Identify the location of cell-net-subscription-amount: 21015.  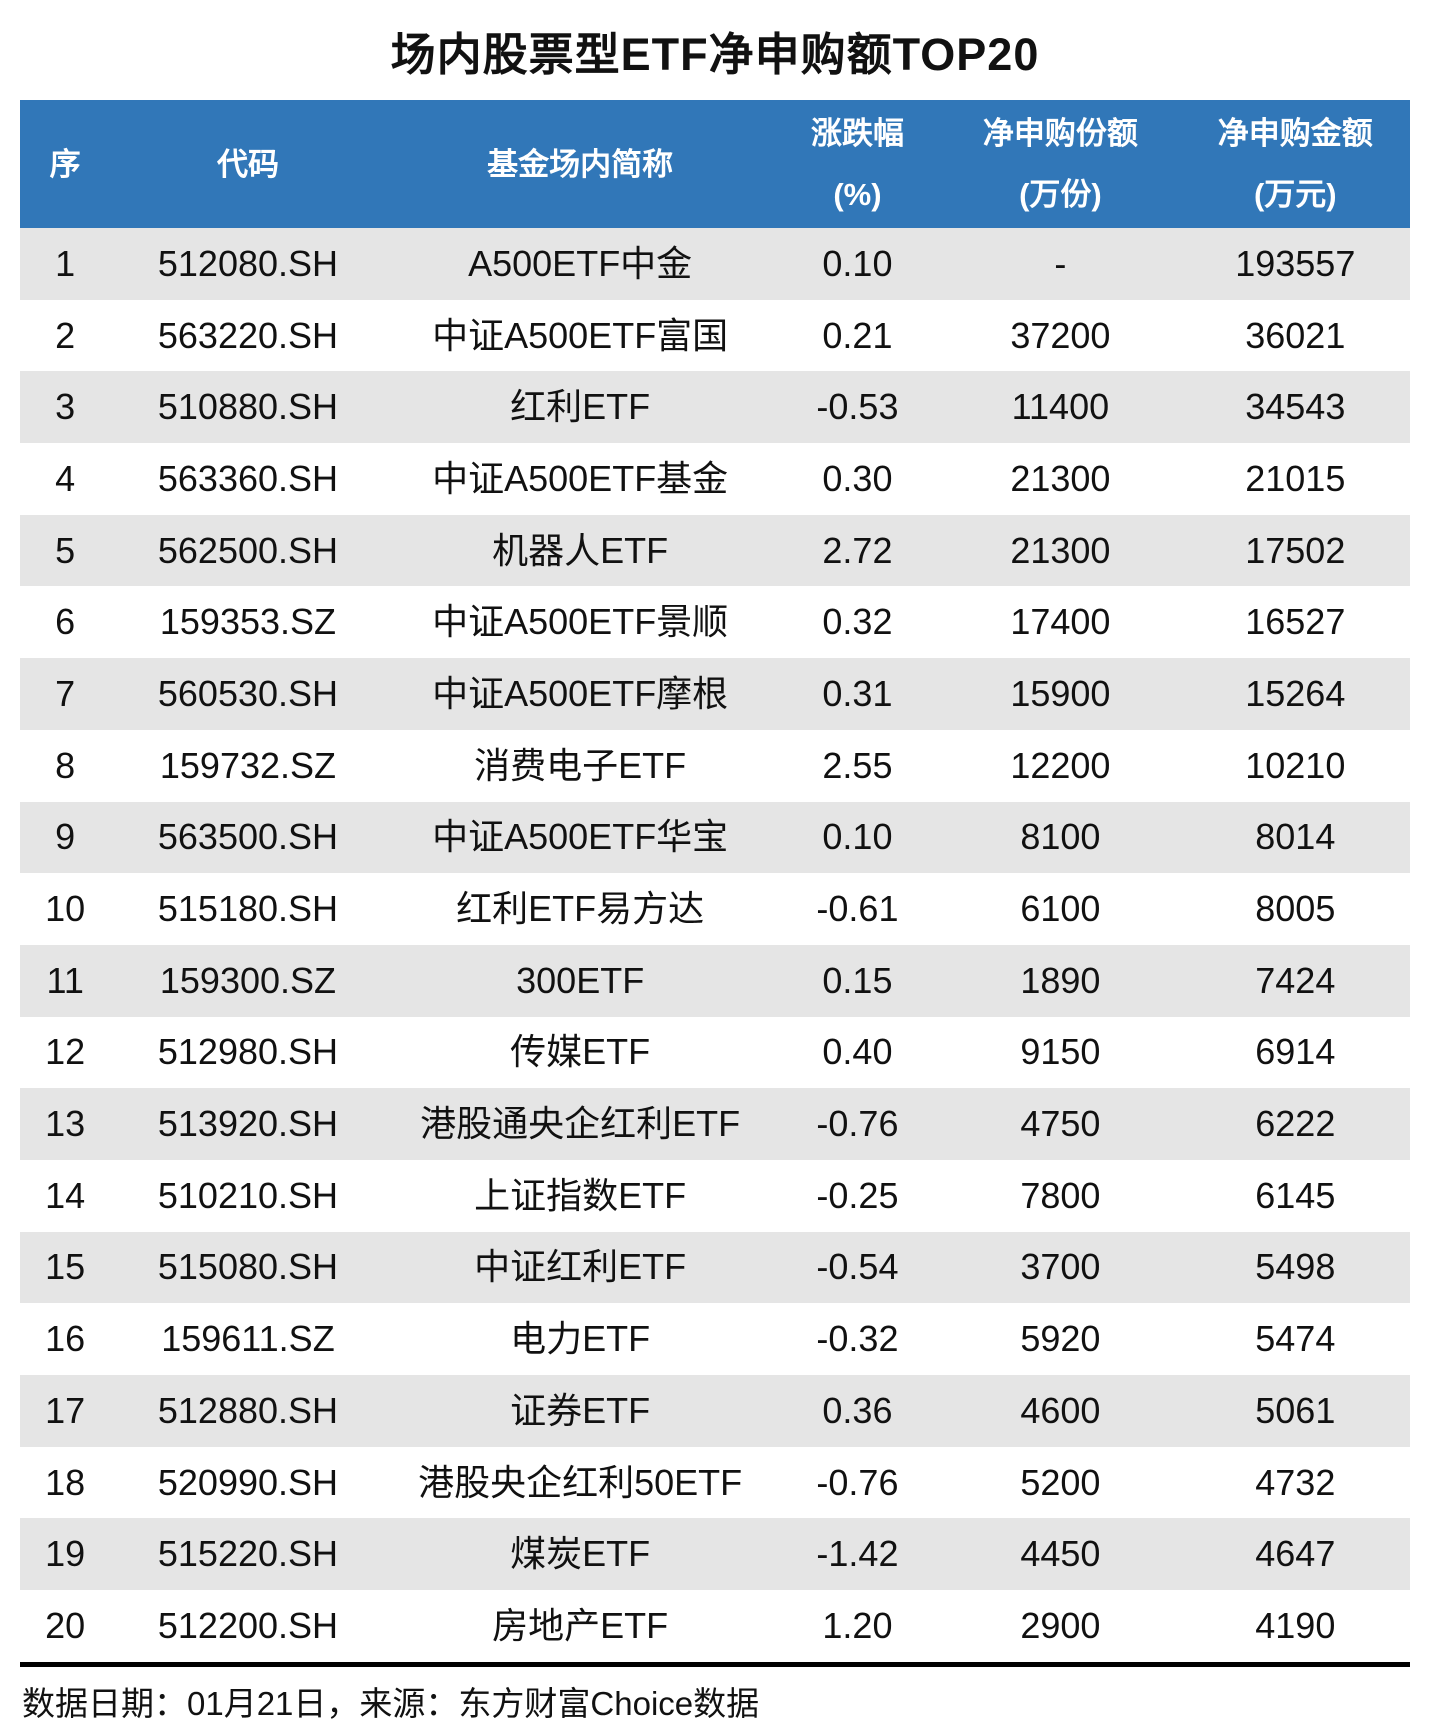
(1295, 478).